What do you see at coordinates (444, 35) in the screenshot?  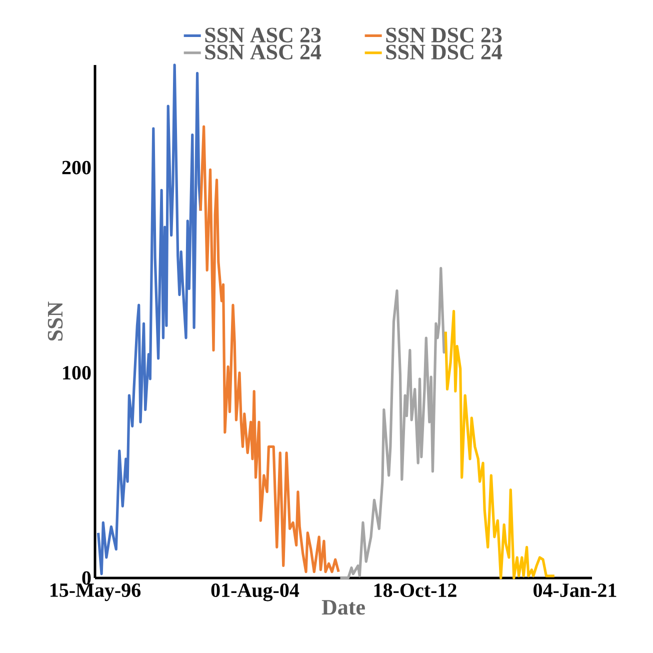 I see `legend-label: SSN DSC 23` at bounding box center [444, 35].